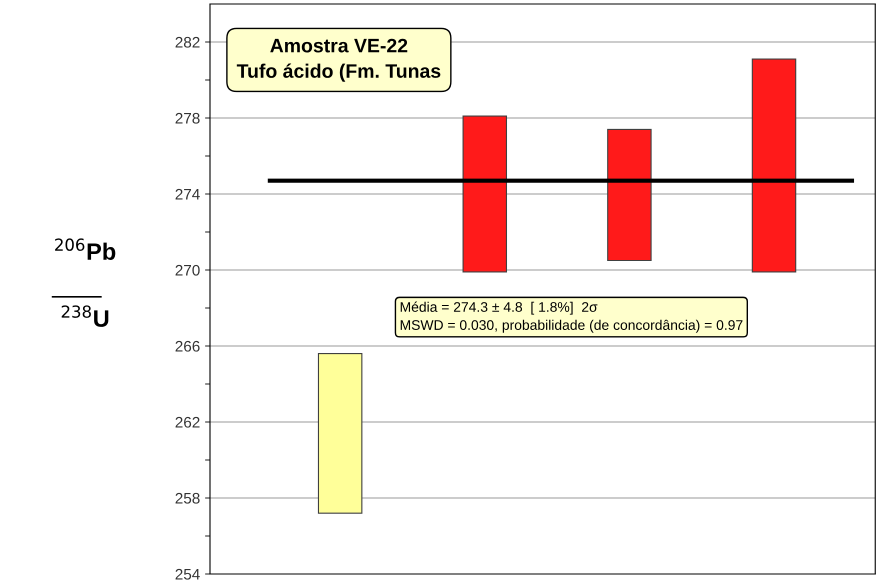 This screenshot has height=582, width=877. I want to click on text: Amostra VE-22 Tufo ácido (Fm. Tunas, so click(338, 60).